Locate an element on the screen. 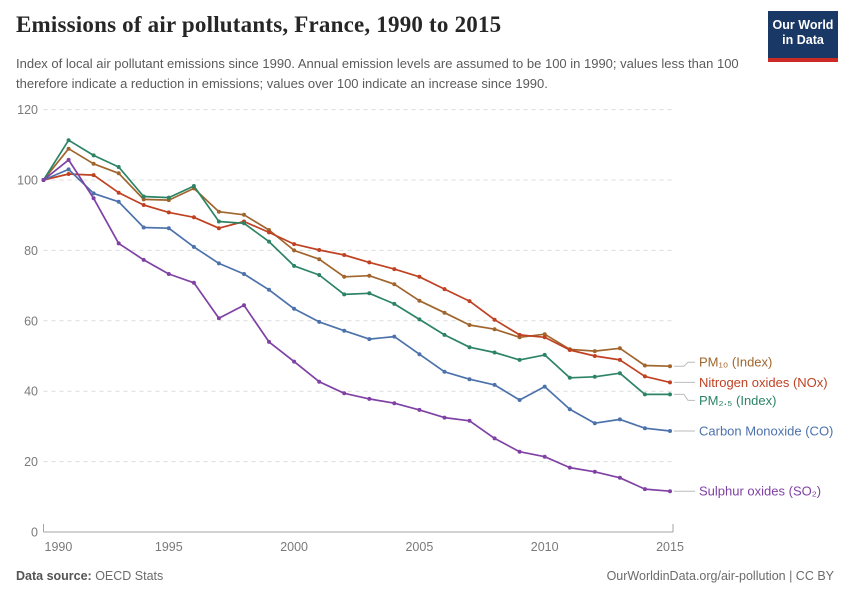  y-tick-label: 60 is located at coordinates (31, 321).